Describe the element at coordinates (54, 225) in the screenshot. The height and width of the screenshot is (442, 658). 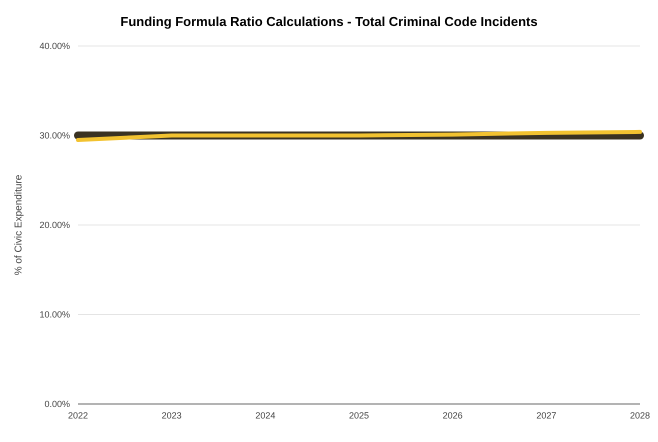
I see `y-tick-label: 20.00%` at that location.